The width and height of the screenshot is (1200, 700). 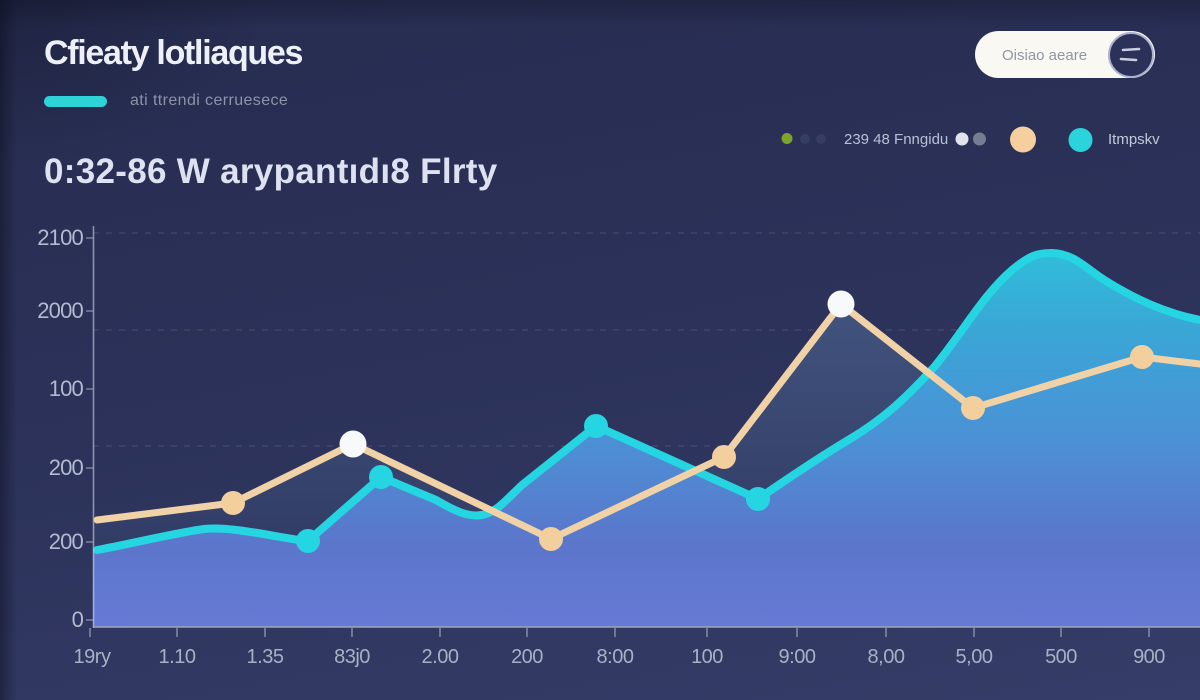 I want to click on svg-text: 239 48 Fnngidu, so click(x=896, y=139).